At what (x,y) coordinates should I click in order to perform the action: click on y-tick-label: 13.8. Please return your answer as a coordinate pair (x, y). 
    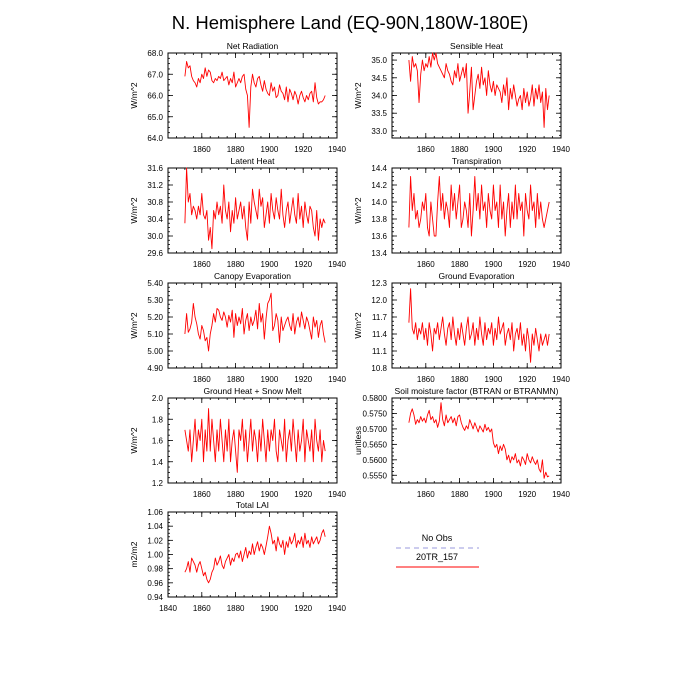
    Looking at the image, I should click on (379, 219).